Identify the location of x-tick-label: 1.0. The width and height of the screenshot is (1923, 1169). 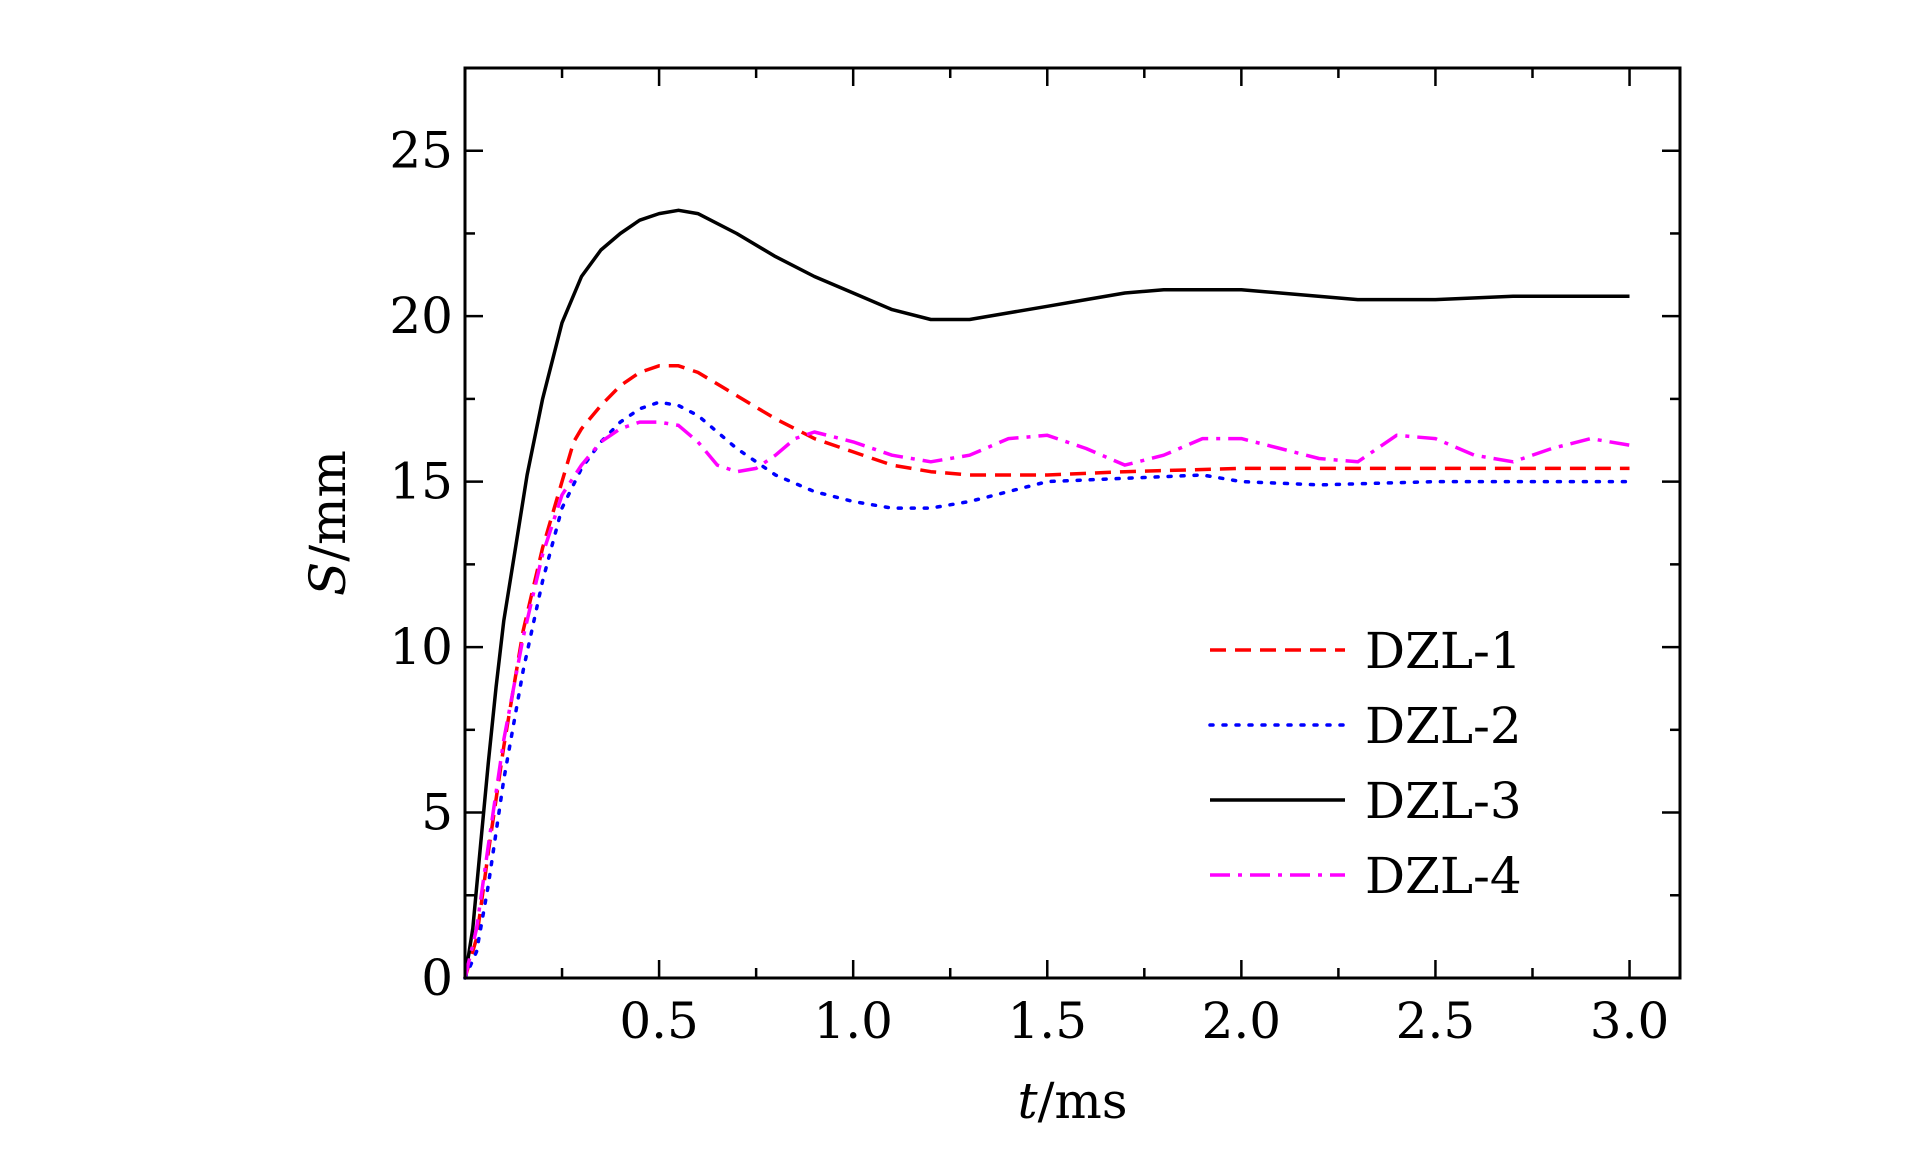
(853, 1021).